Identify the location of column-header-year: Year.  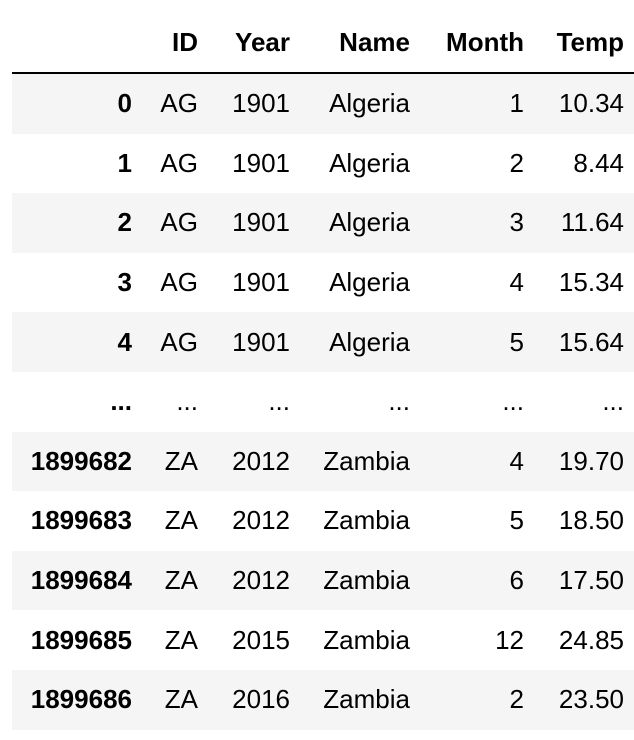
(262, 41).